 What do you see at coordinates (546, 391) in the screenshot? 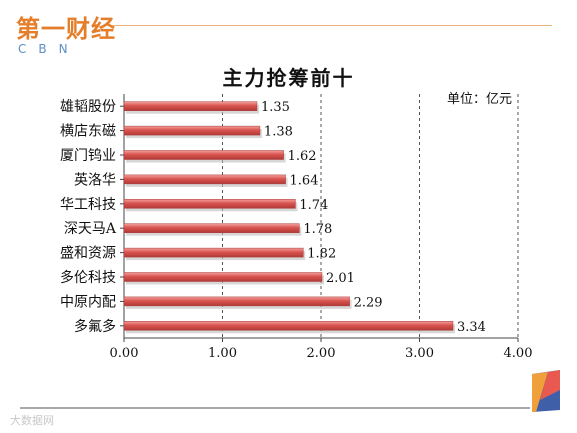
I see `corner-logo-icon` at bounding box center [546, 391].